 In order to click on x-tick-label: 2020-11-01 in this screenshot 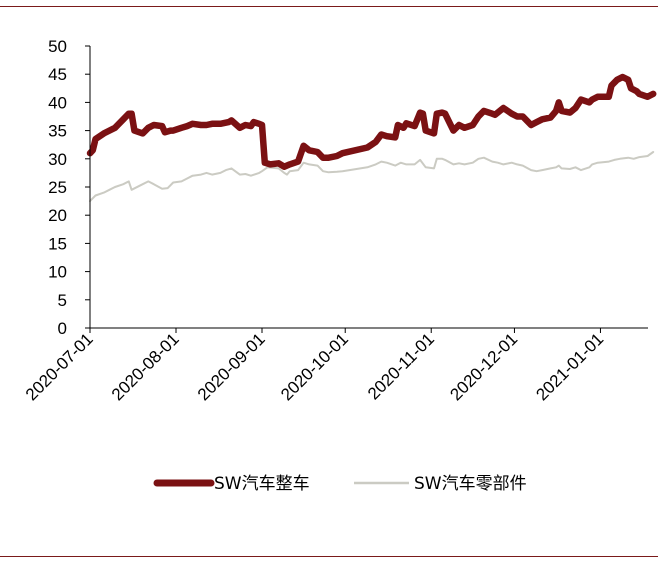, I will do `click(401, 366)`.